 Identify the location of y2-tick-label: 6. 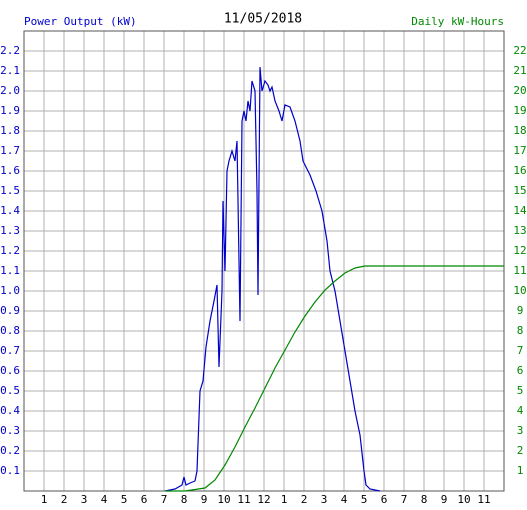
(520, 370).